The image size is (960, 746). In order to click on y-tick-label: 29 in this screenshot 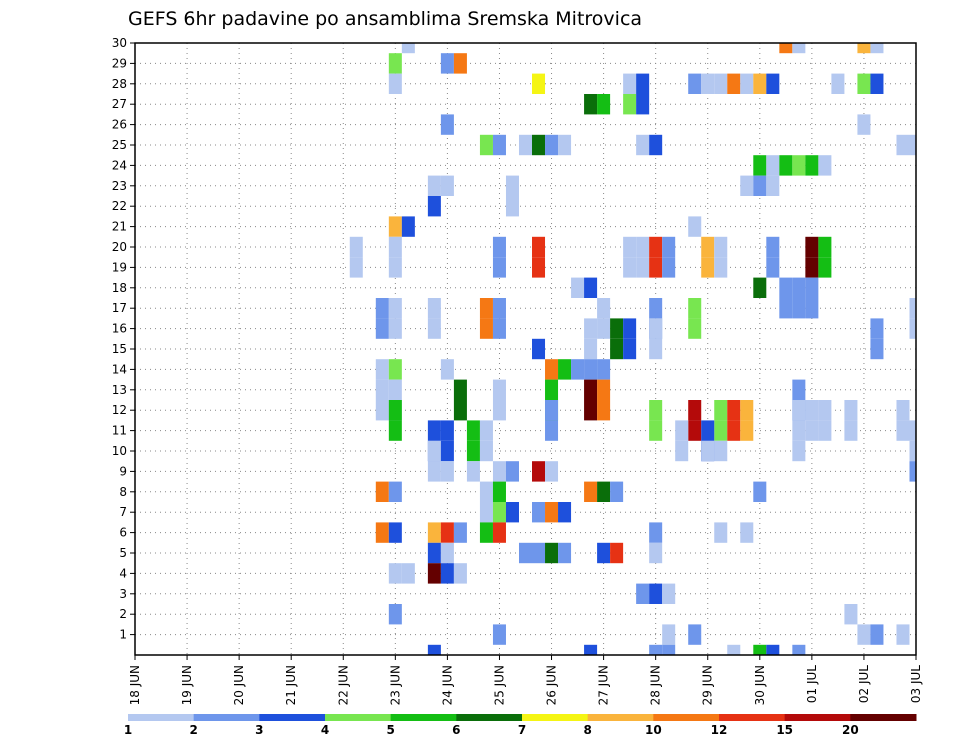, I will do `click(119, 63)`.